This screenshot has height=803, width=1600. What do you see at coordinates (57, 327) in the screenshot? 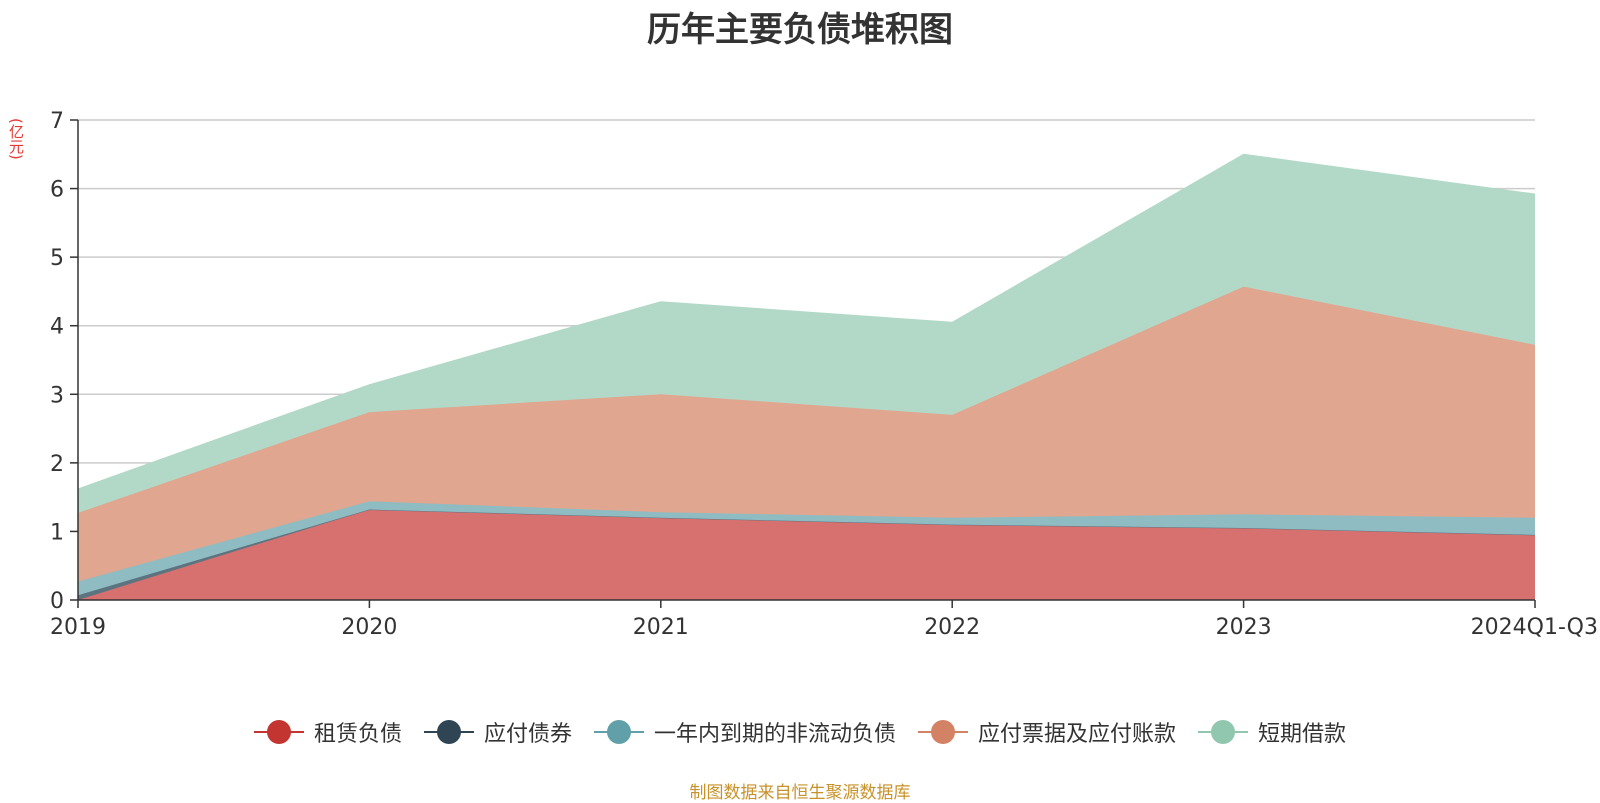
I see `y-tick-label: 4` at bounding box center [57, 327].